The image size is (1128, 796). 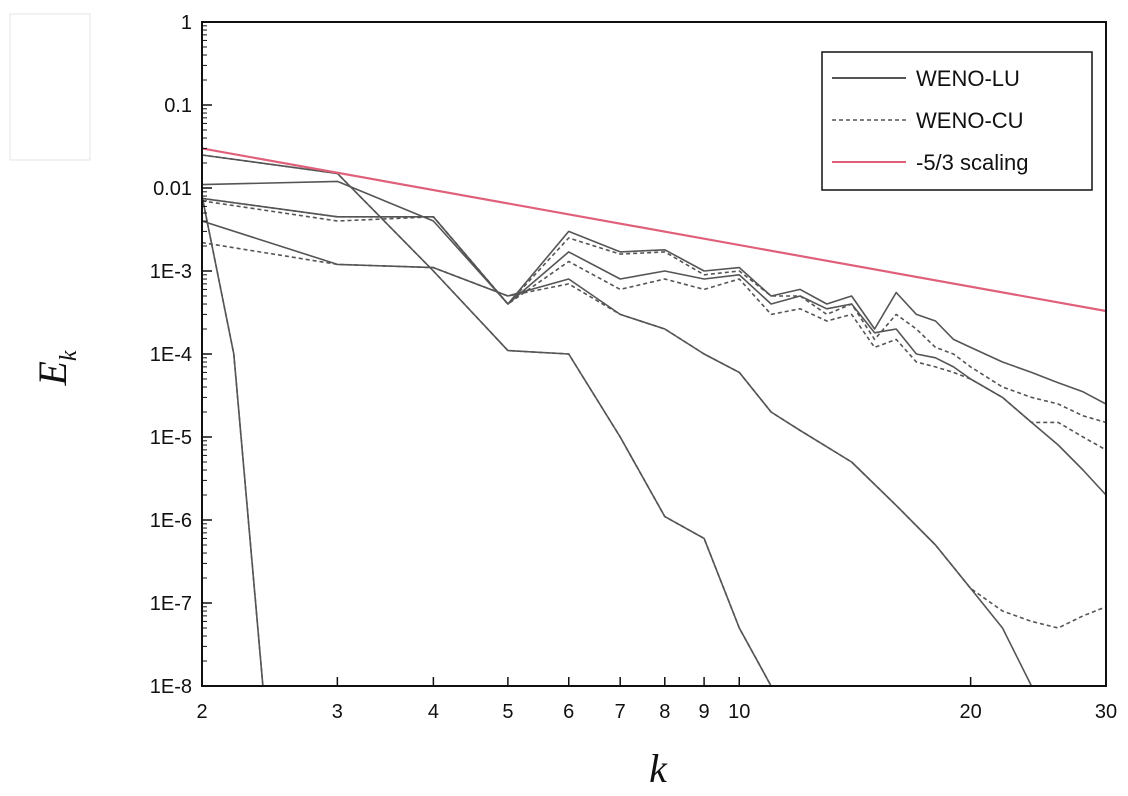 What do you see at coordinates (620, 712) in the screenshot?
I see `x-tick-label: 7` at bounding box center [620, 712].